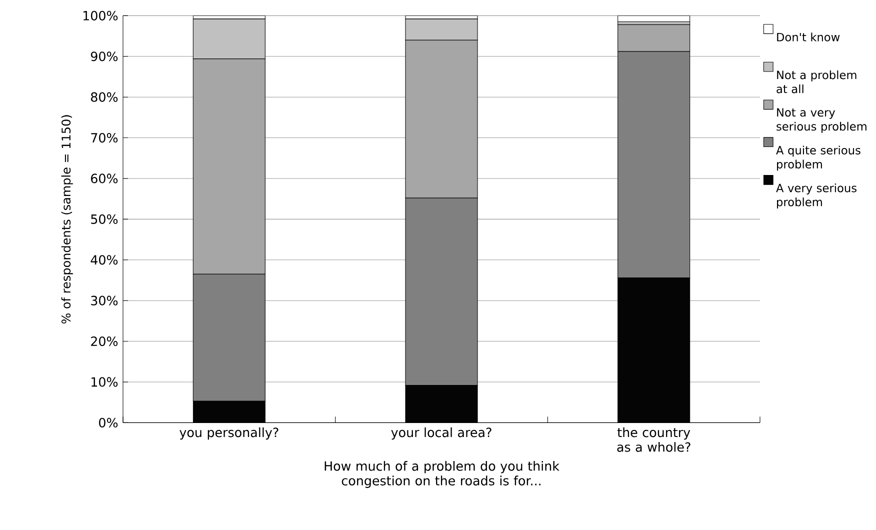 Image resolution: width=876 pixels, height=530 pixels. I want to click on legend-label: A quite serious problem, so click(818, 158).